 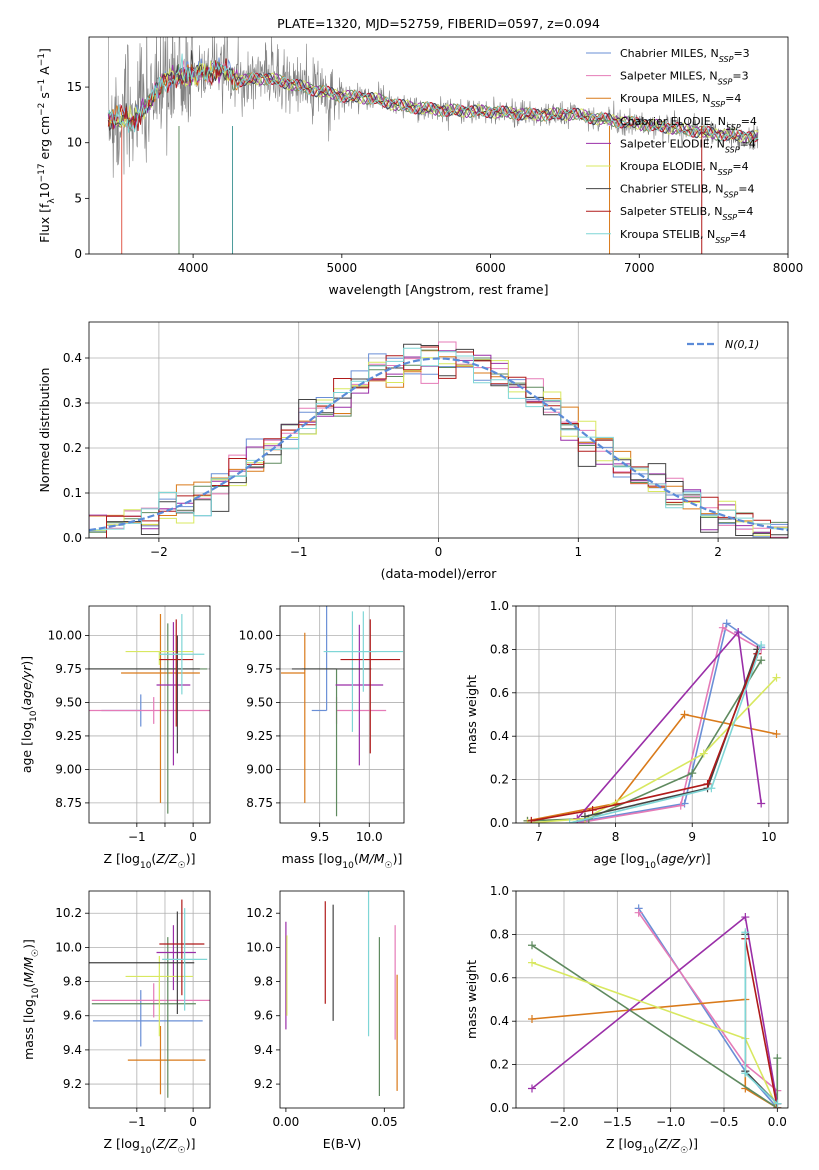 What do you see at coordinates (499, 823) in the screenshot?
I see `y-tick-label: 0.0` at bounding box center [499, 823].